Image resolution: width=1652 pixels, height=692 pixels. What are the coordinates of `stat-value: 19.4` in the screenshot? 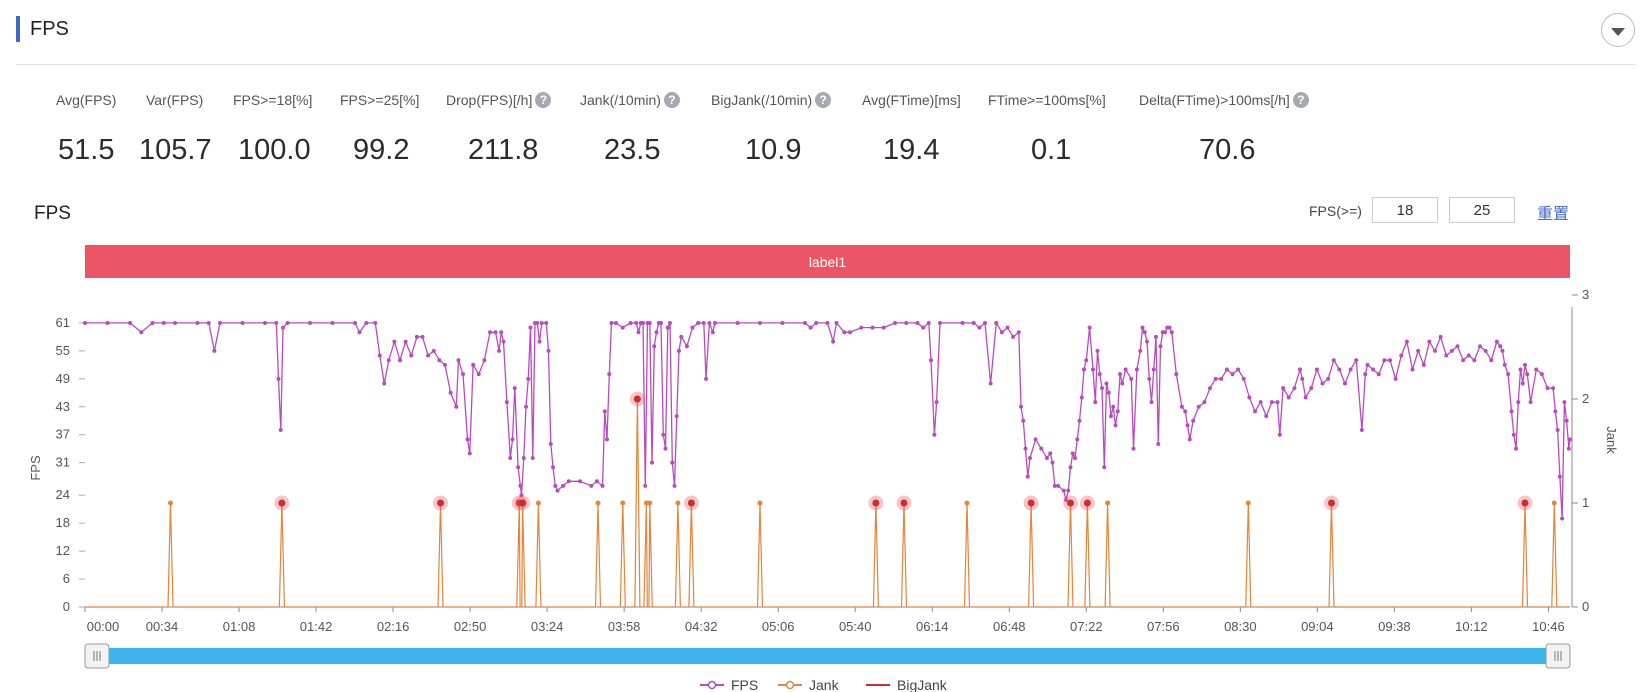 It's located at (911, 150).